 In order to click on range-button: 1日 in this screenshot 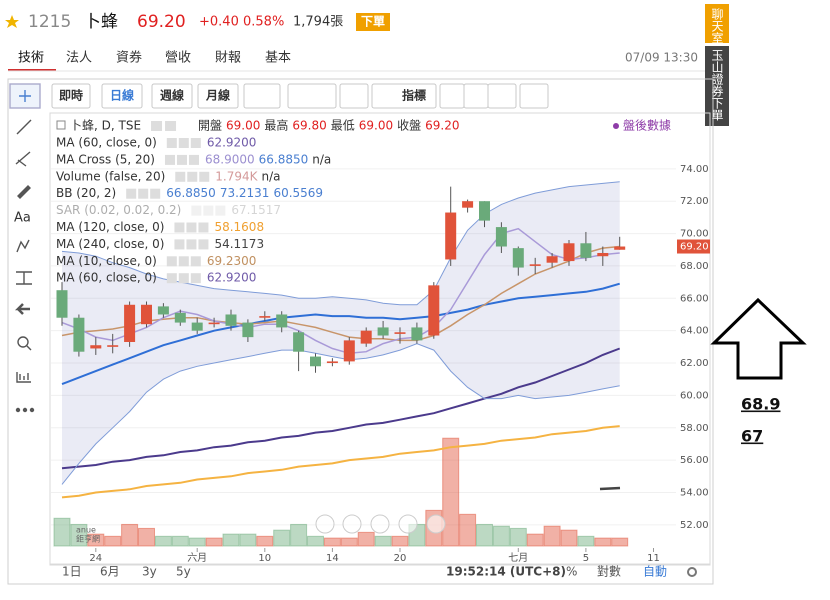, I will do `click(72, 572)`.